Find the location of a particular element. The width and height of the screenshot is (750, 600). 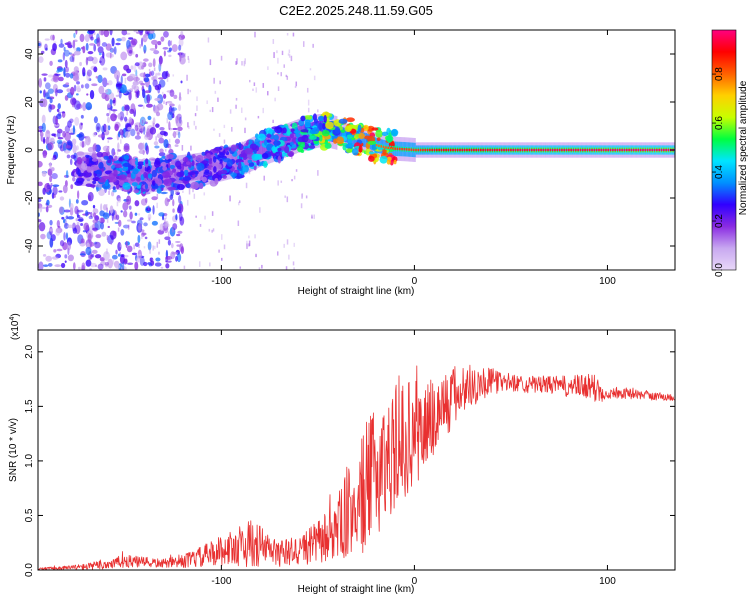

spectrogram-ytick-label: 0 is located at coordinates (29, 150).